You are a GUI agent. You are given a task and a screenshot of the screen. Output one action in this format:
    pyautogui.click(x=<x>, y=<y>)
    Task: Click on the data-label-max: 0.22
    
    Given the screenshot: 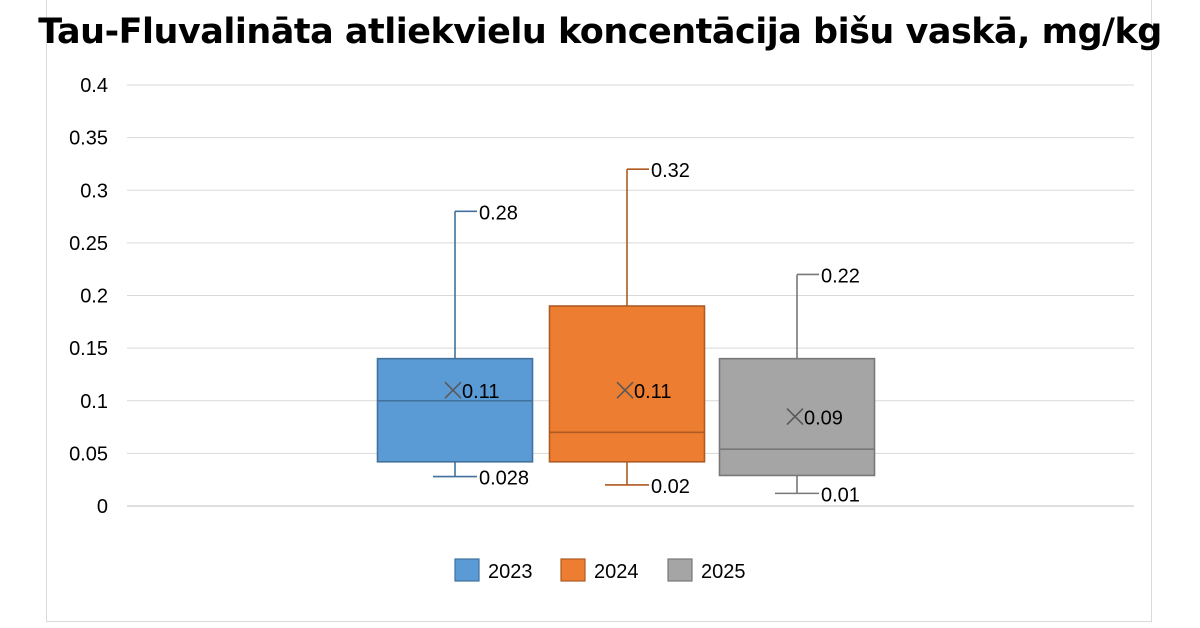 What is the action you would take?
    pyautogui.click(x=840, y=276)
    